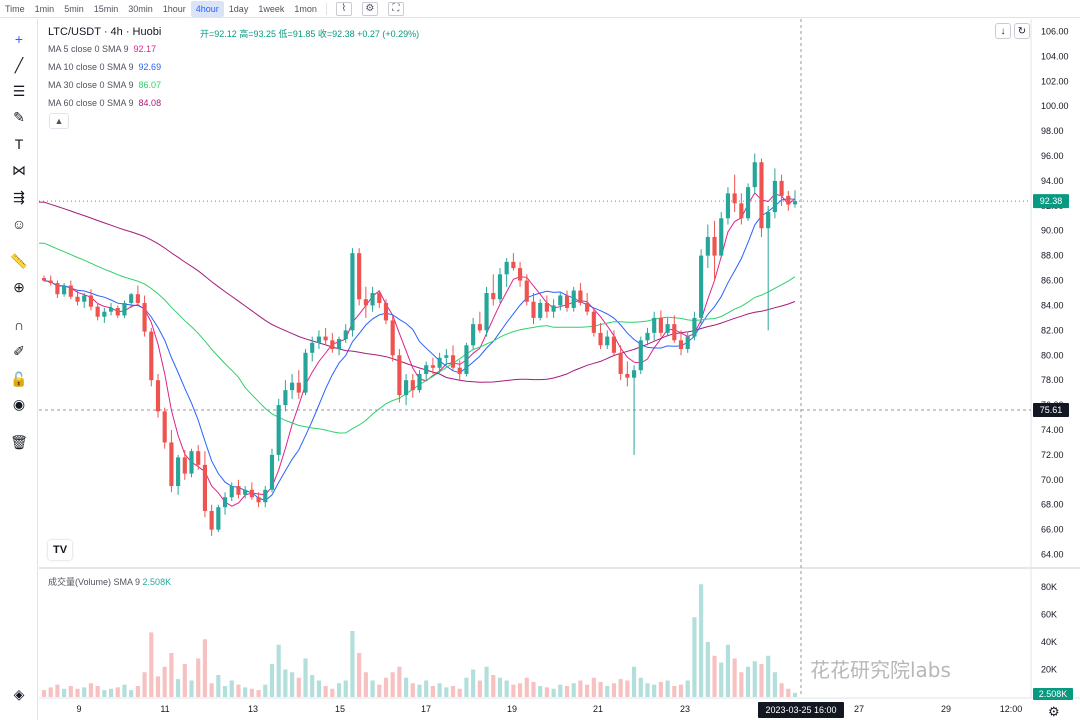 This screenshot has height=720, width=1080. Describe the element at coordinates (1055, 31) in the screenshot. I see `price-tick-label: 106.00` at that location.